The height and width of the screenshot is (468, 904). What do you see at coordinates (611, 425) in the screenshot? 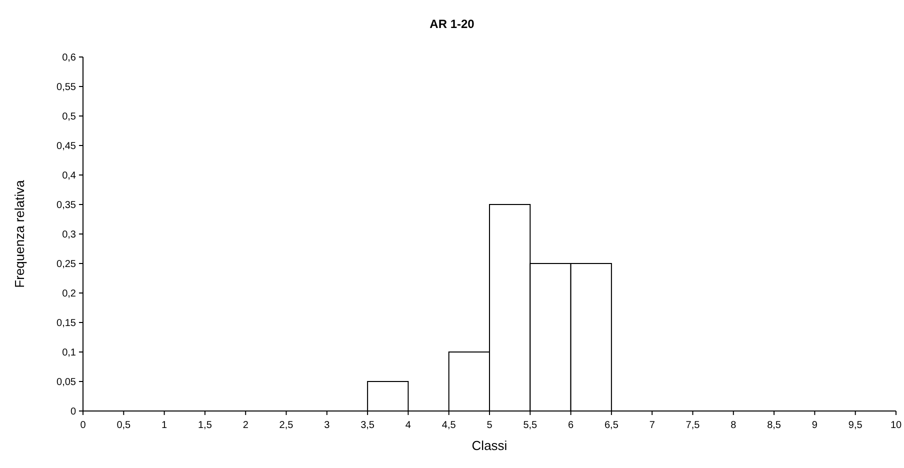
I see `x-tick-label: 6,5` at bounding box center [611, 425].